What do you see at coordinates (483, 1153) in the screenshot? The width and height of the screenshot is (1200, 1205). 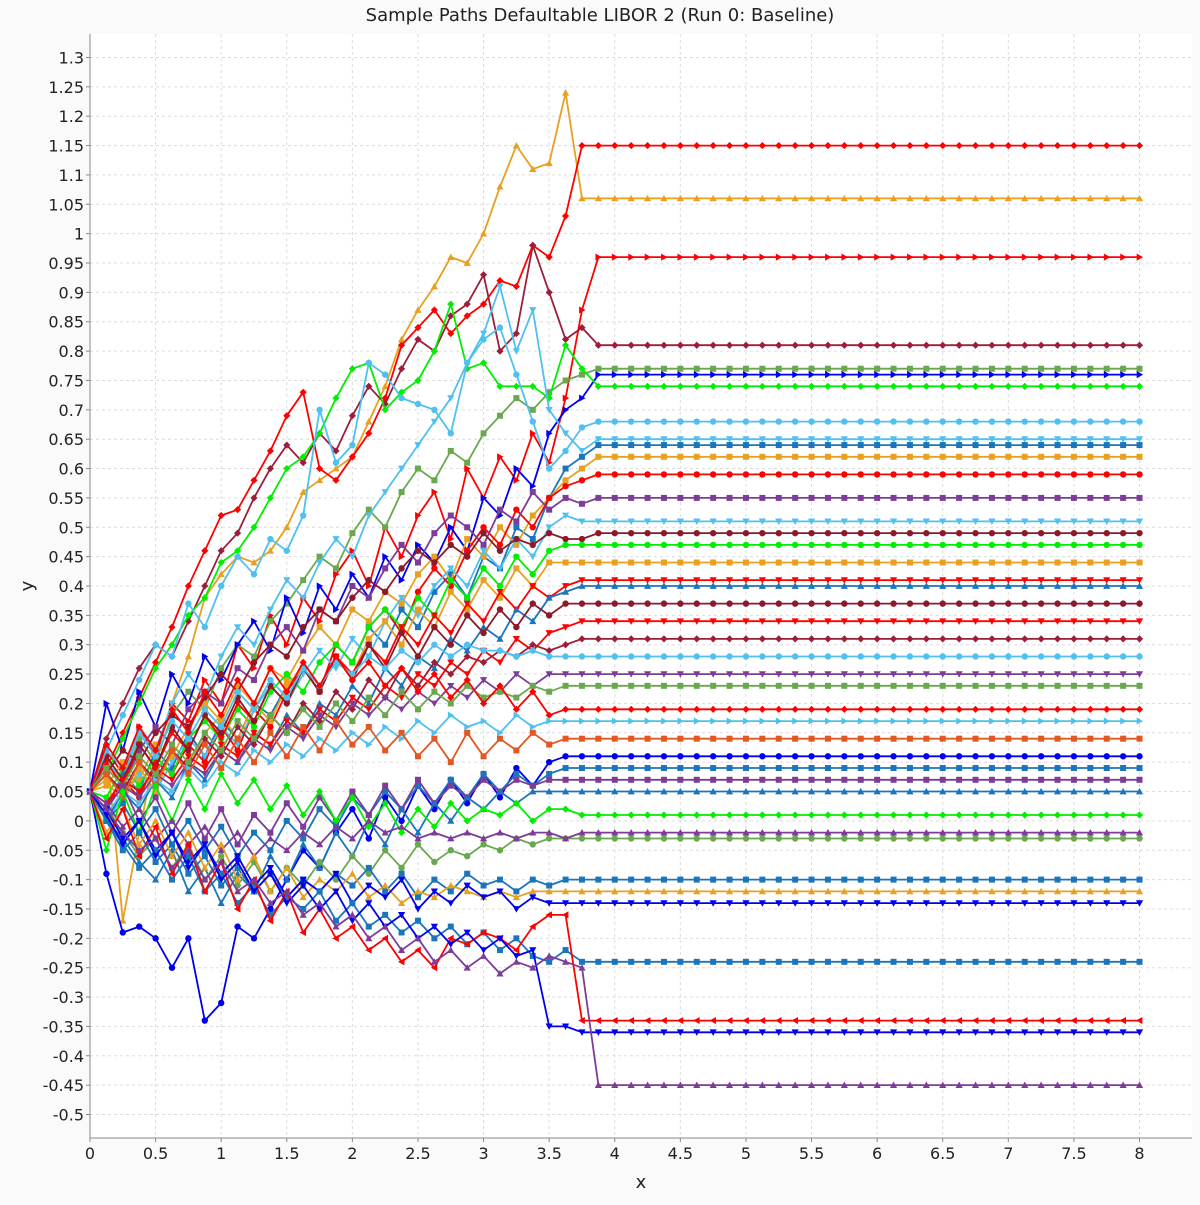 I see `x-tick-label: 3` at bounding box center [483, 1153].